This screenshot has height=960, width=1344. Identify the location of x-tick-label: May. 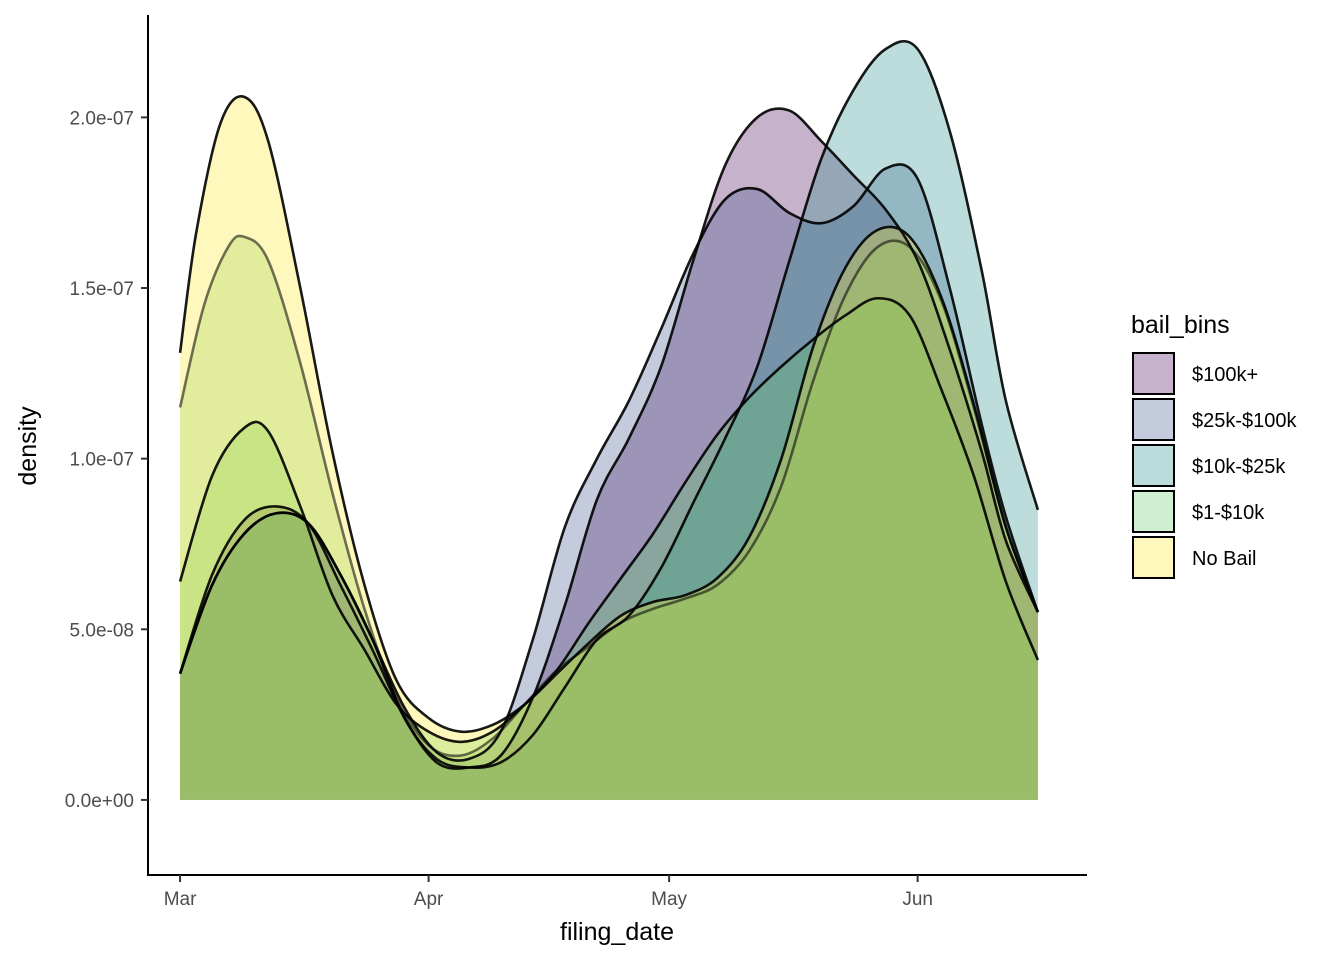
(669, 899).